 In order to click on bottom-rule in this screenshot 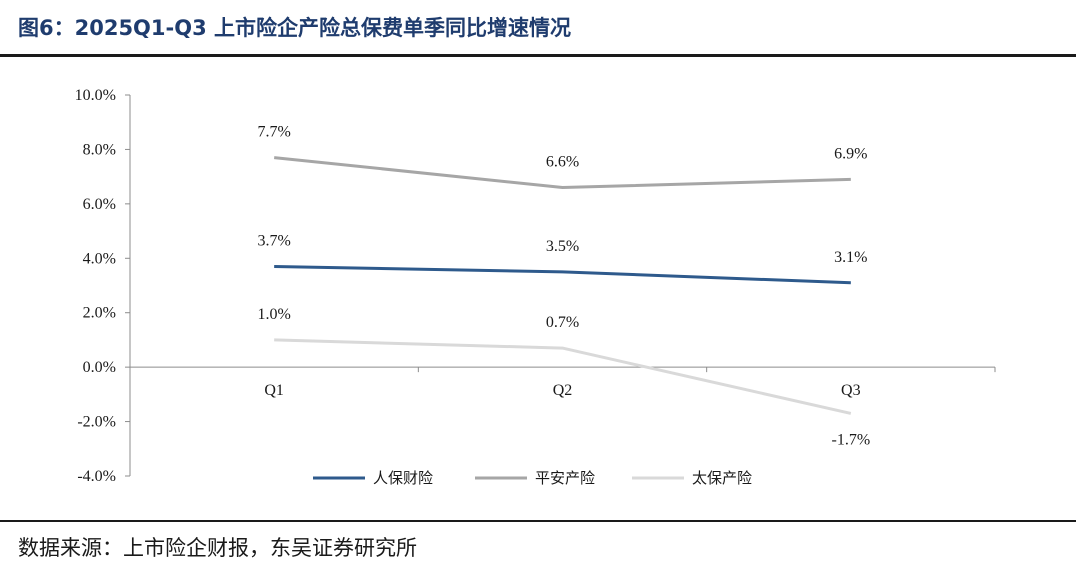, I will do `click(538, 521)`.